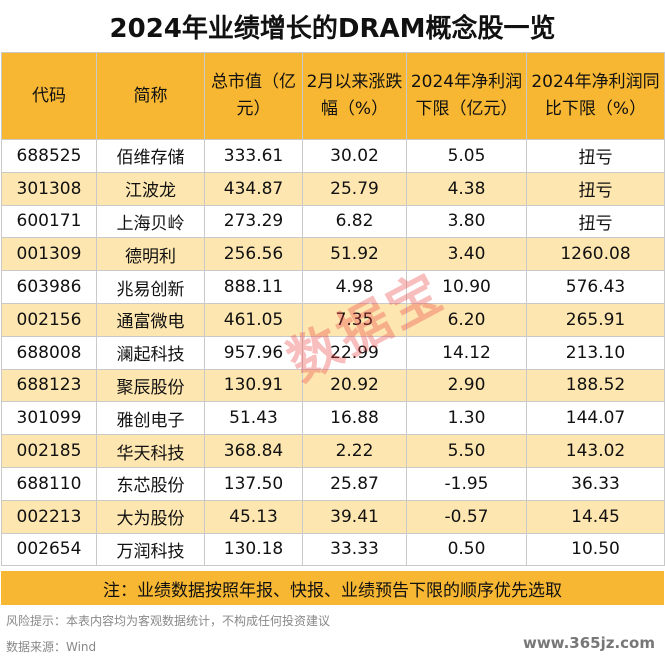 The image size is (665, 660). Describe the element at coordinates (466, 188) in the screenshot. I see `cell-profit-floor: 4.38` at that location.